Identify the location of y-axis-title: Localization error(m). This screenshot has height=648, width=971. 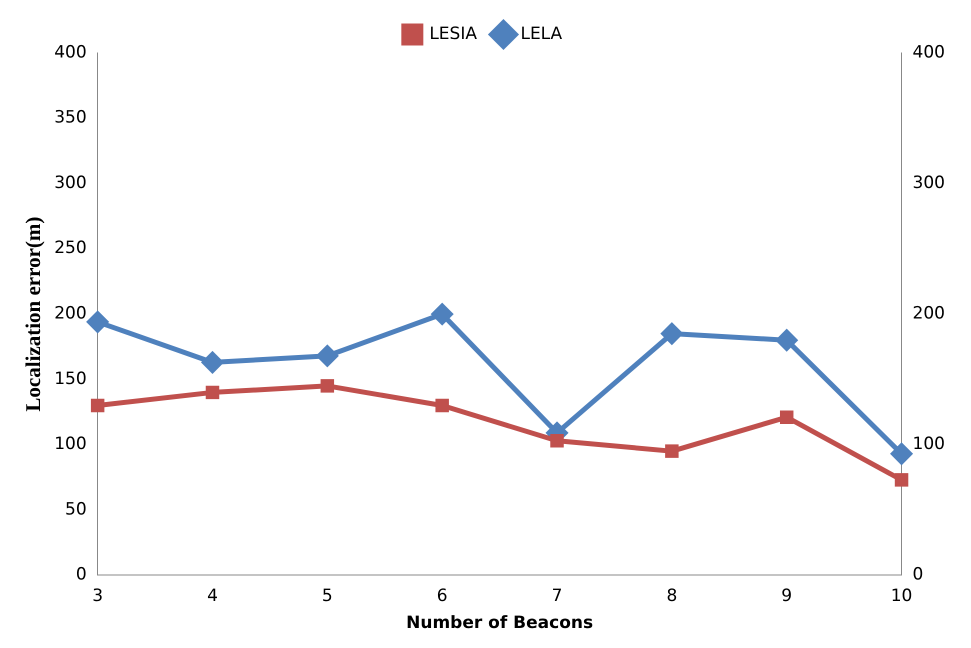
(33, 314).